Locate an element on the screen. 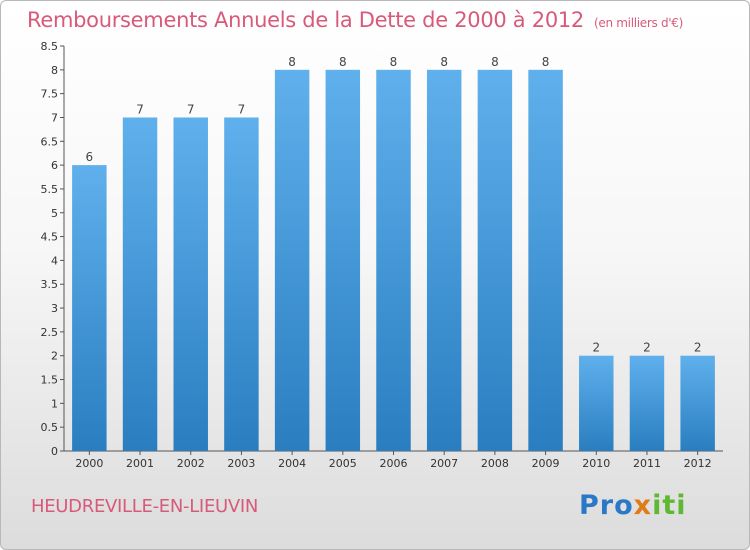  x-tick-label: 2011 is located at coordinates (647, 463).